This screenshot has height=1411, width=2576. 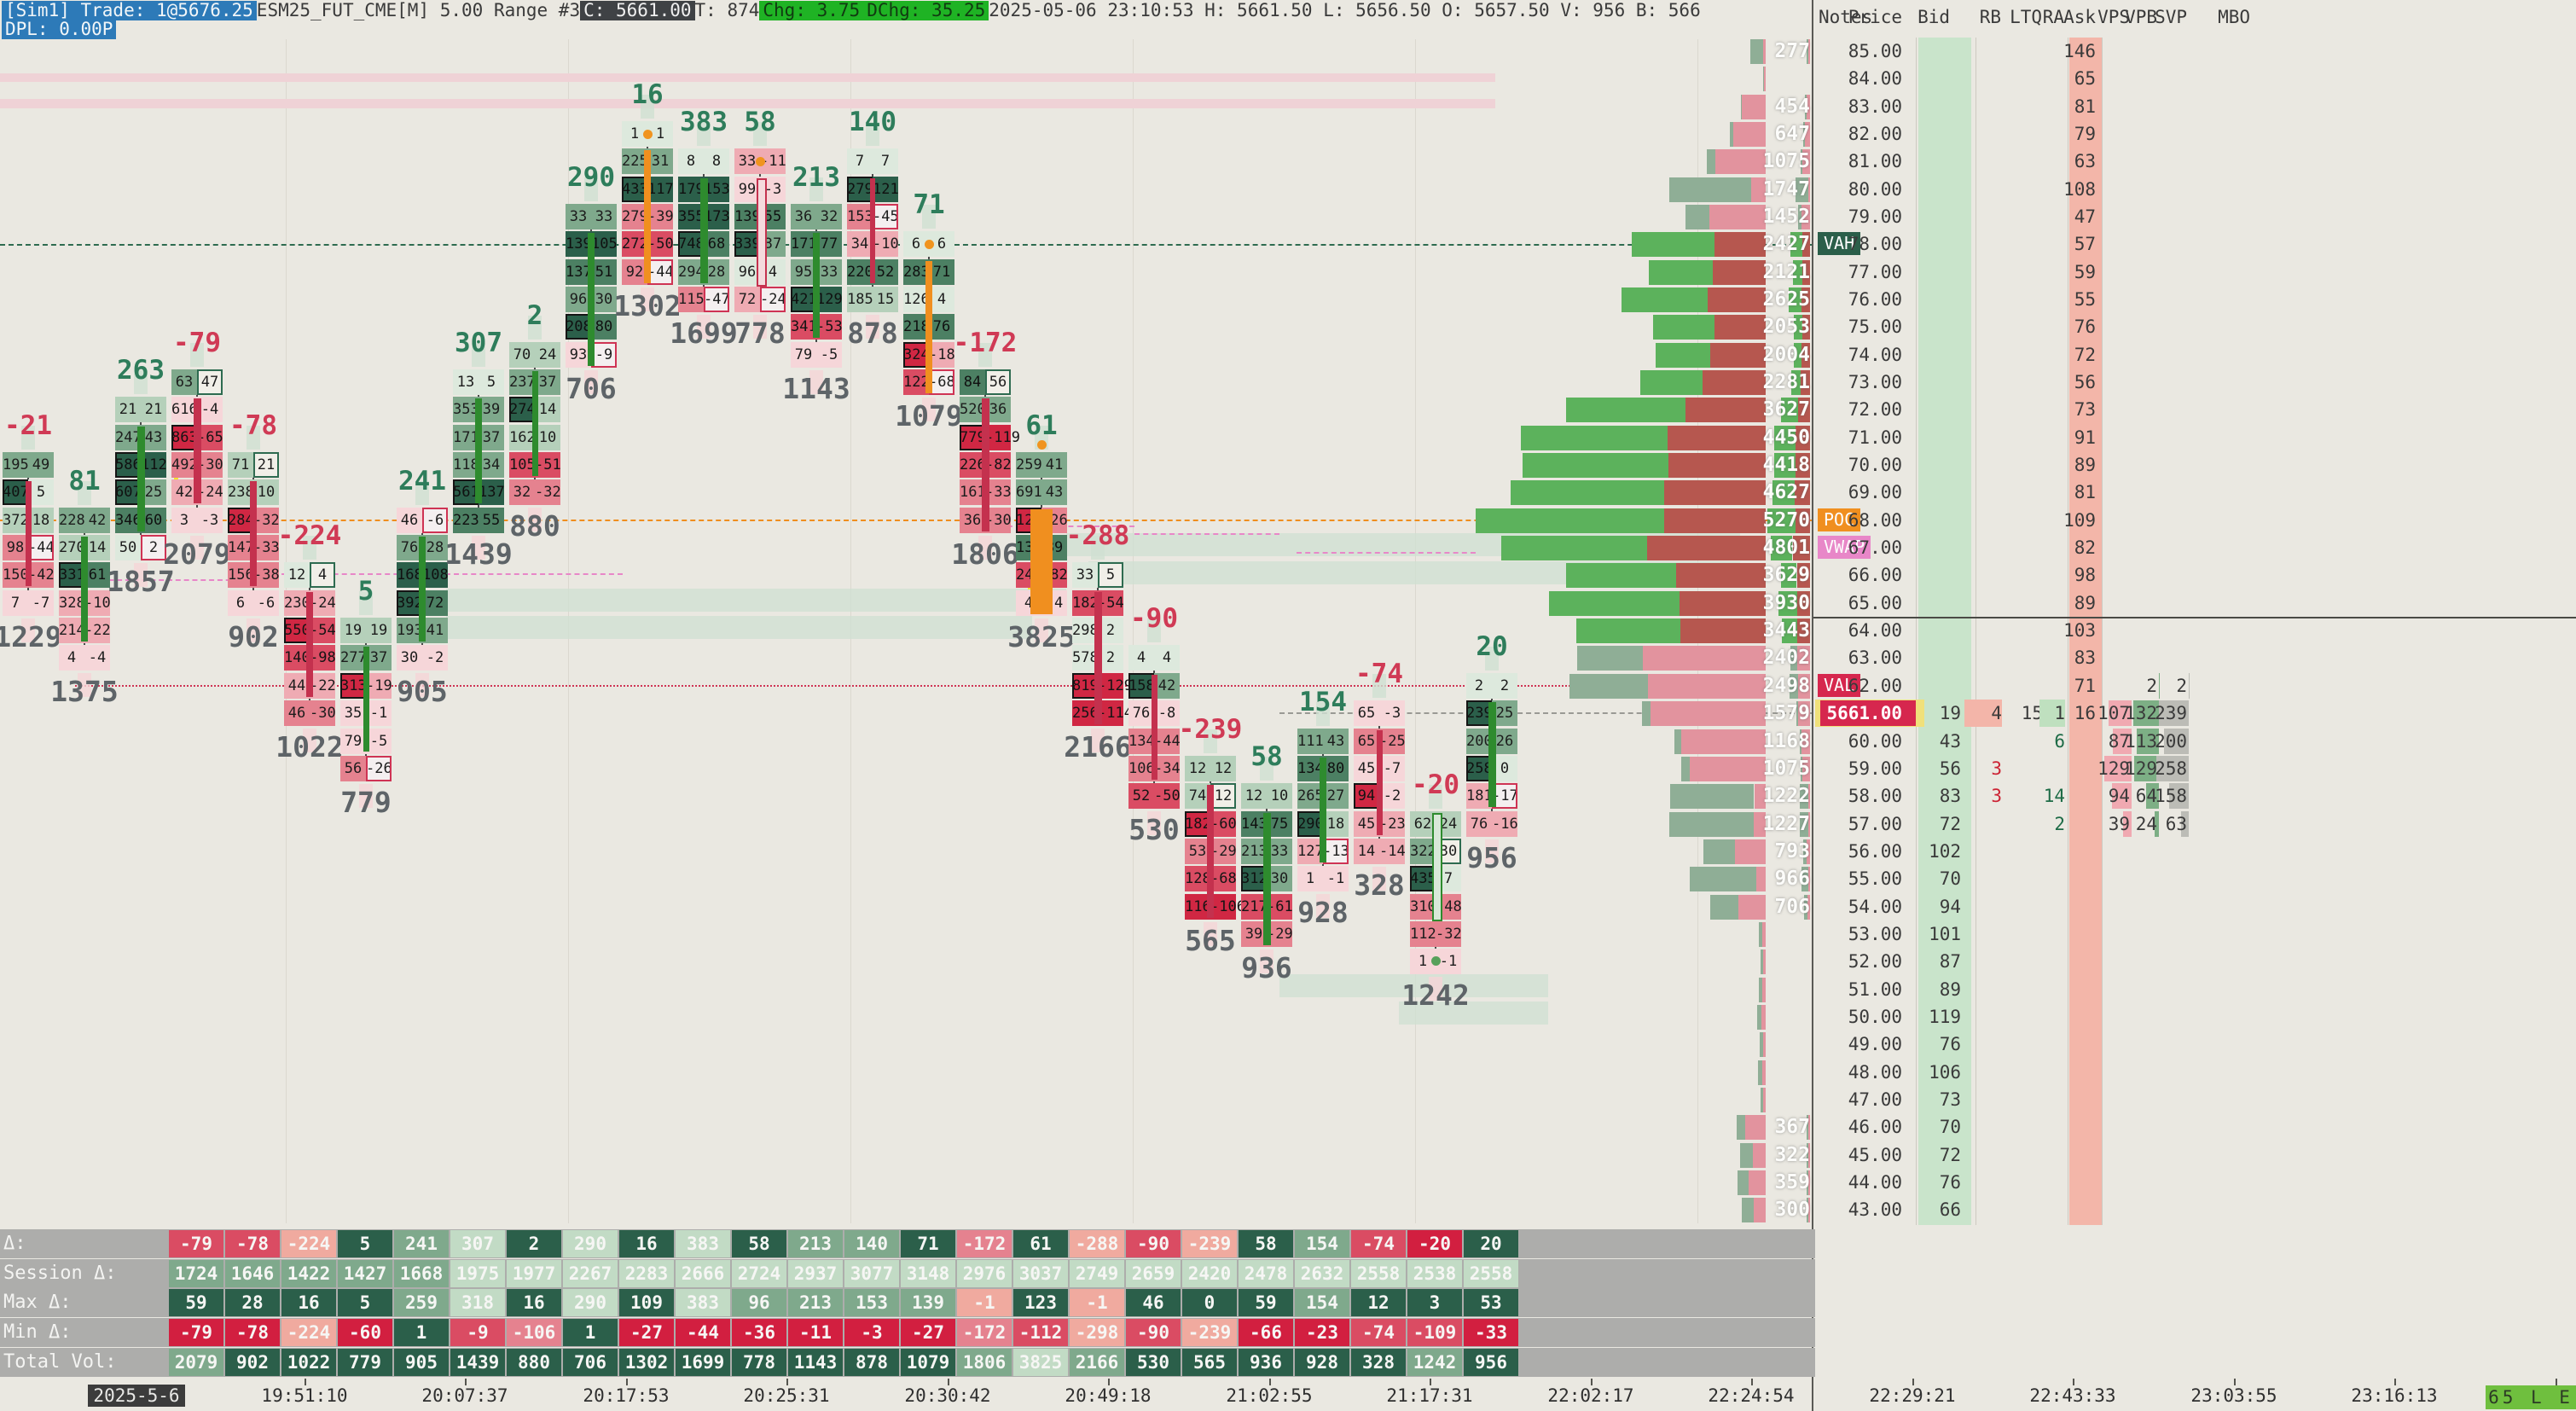 I want to click on dom-bid: 102, so click(x=1945, y=851).